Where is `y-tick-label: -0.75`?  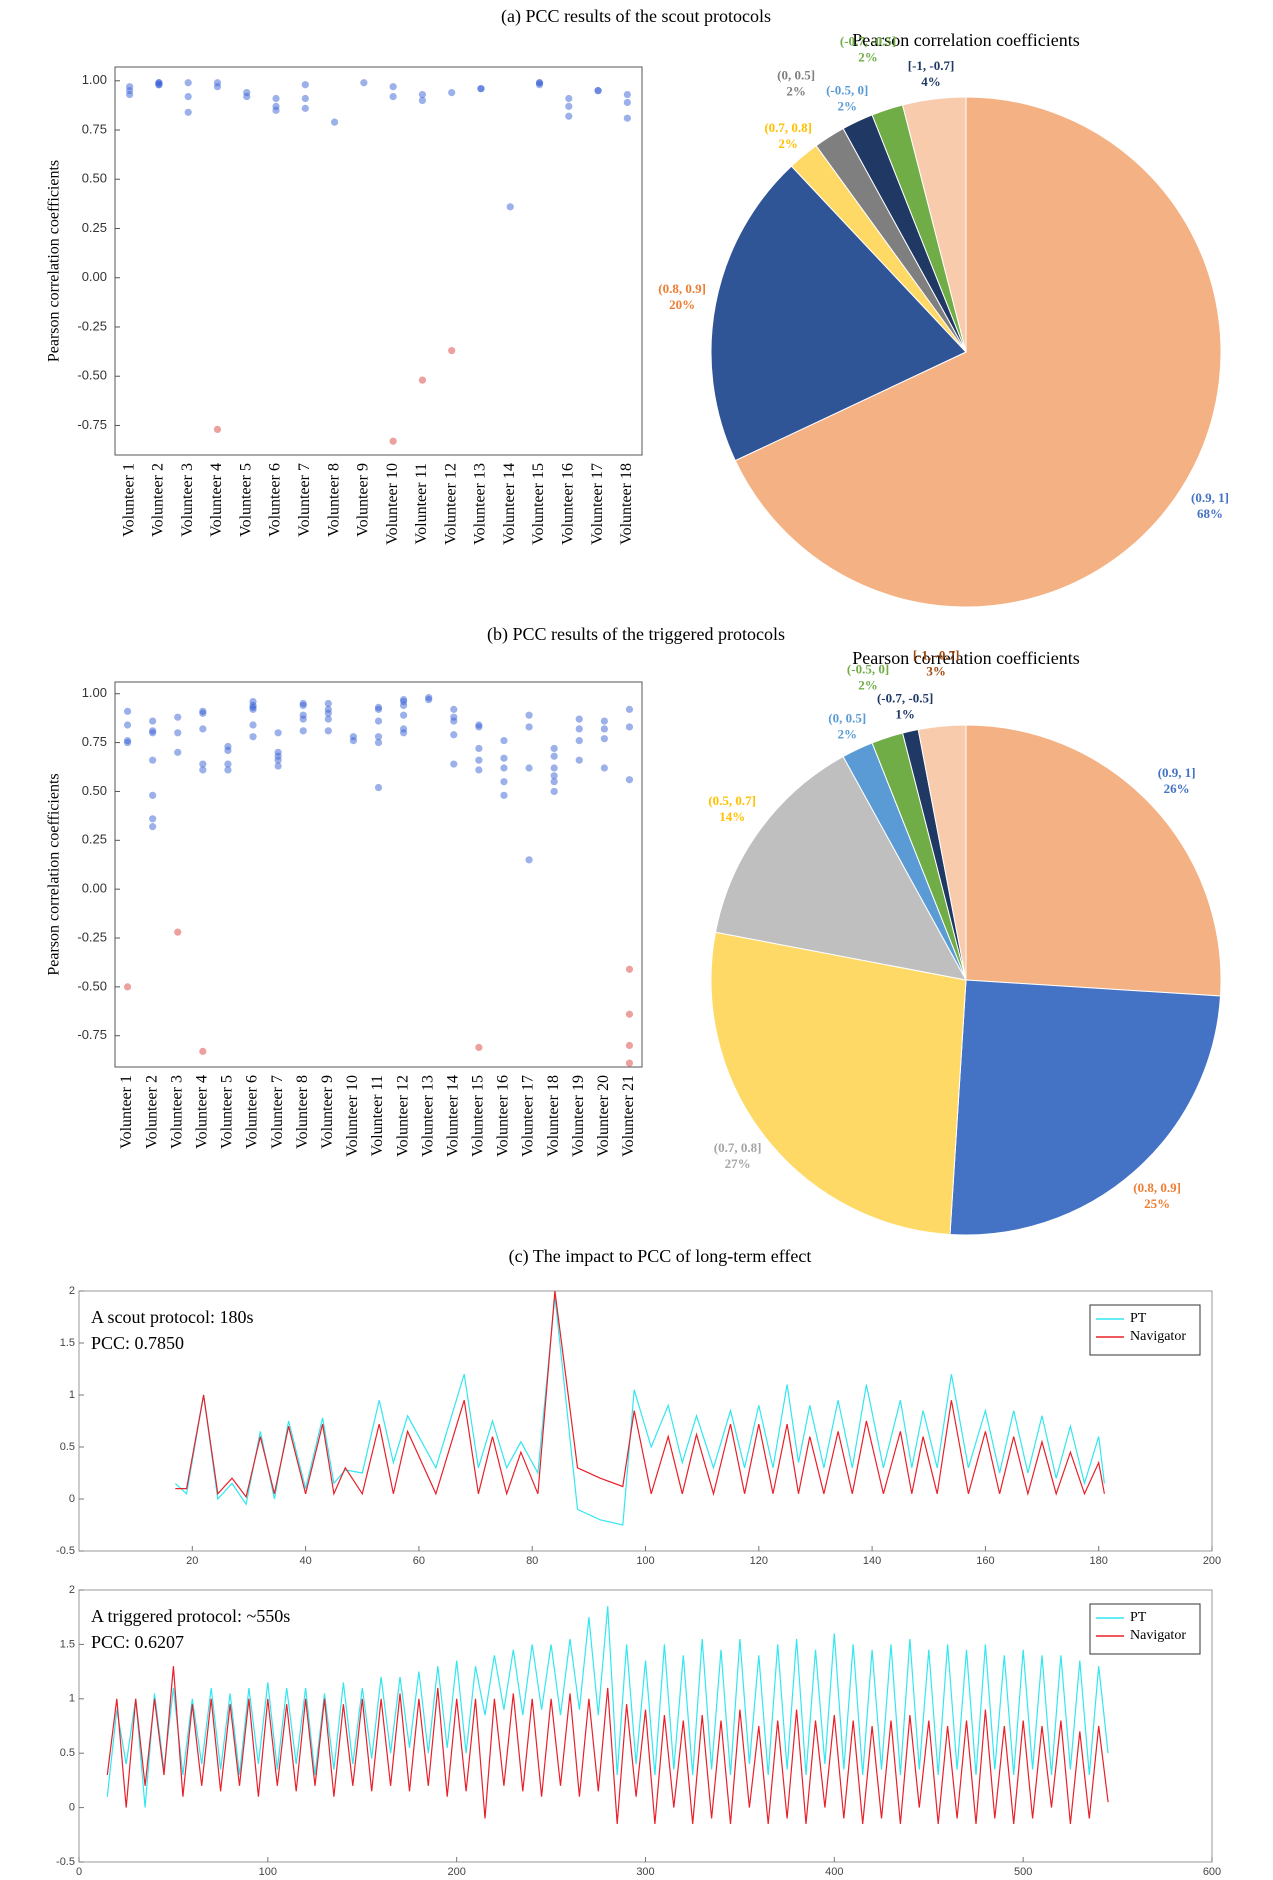
y-tick-label: -0.75 is located at coordinates (92, 1034).